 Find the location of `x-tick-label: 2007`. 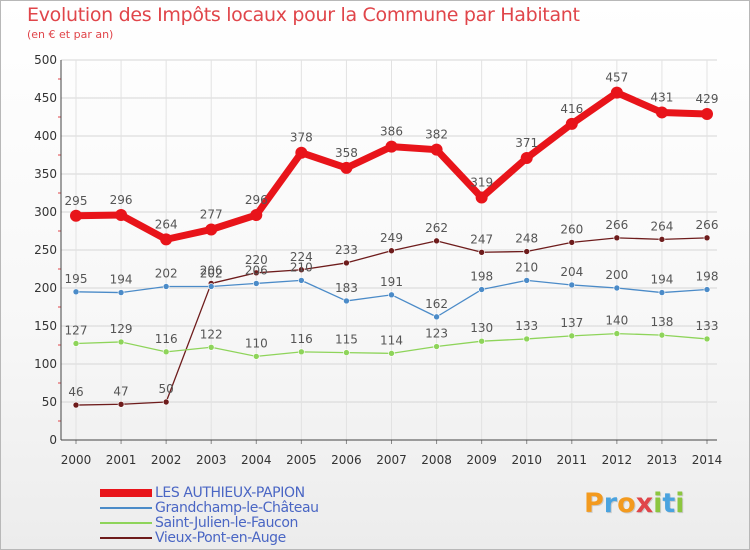

x-tick-label: 2007 is located at coordinates (391, 460).